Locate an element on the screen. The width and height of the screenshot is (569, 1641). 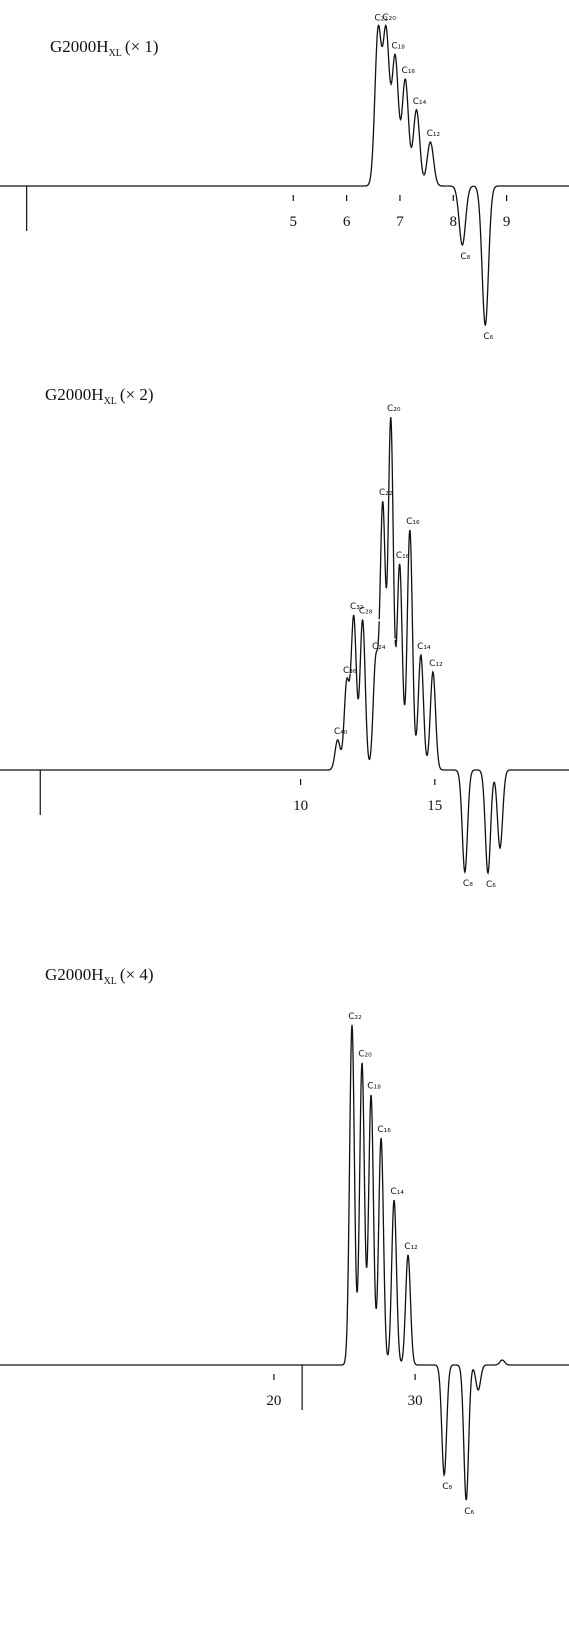
x-tick-label: 15 is located at coordinates (434, 806).